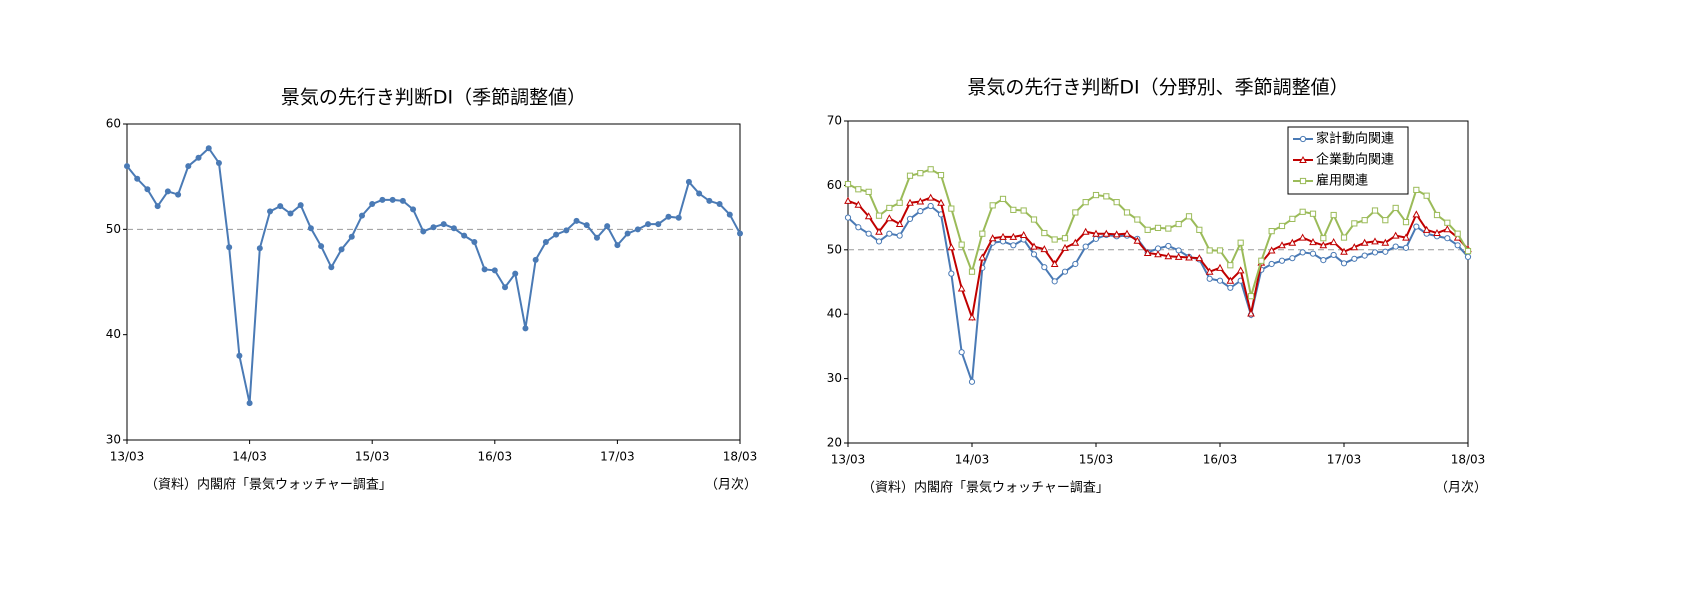  What do you see at coordinates (113, 440) in the screenshot?
I see `y-tick-label: 30` at bounding box center [113, 440].